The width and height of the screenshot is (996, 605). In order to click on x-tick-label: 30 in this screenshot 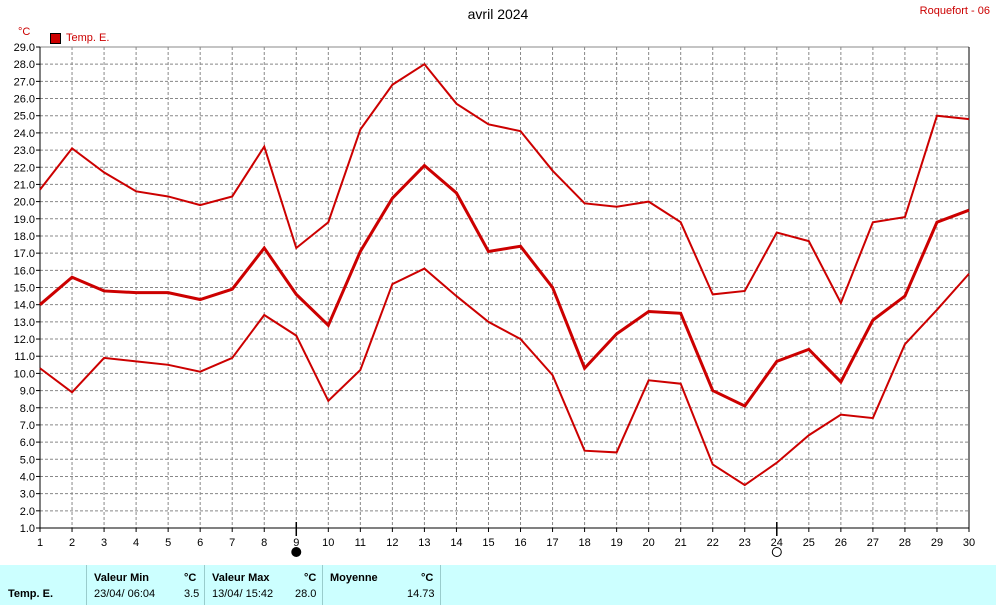, I will do `click(969, 543)`.